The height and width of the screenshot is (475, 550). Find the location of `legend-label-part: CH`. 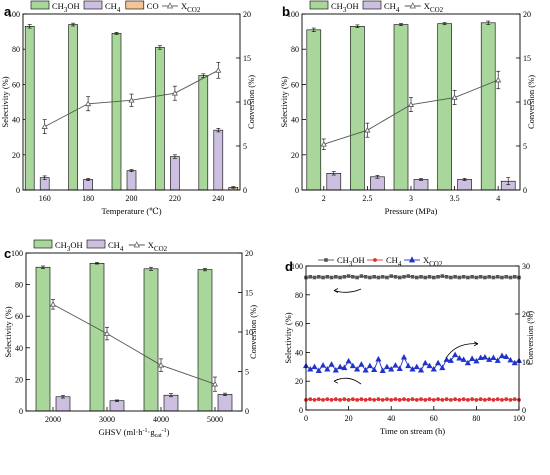

legend-label-part: CH is located at coordinates (114, 245).